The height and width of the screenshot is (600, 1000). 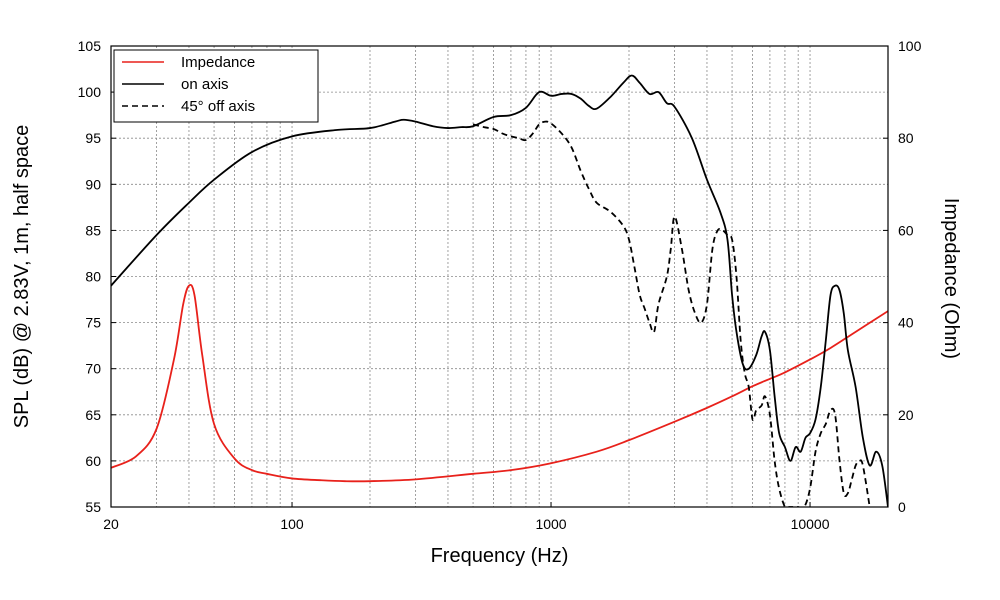 I want to click on y-tick-label: 95, so click(x=93, y=138).